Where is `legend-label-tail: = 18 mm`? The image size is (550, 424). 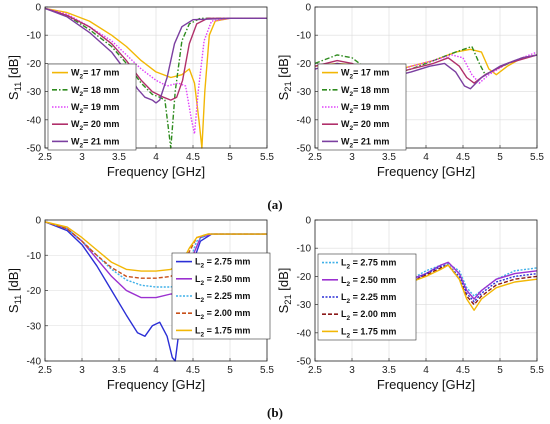 legend-label-tail: = 18 mm is located at coordinates (371, 90).